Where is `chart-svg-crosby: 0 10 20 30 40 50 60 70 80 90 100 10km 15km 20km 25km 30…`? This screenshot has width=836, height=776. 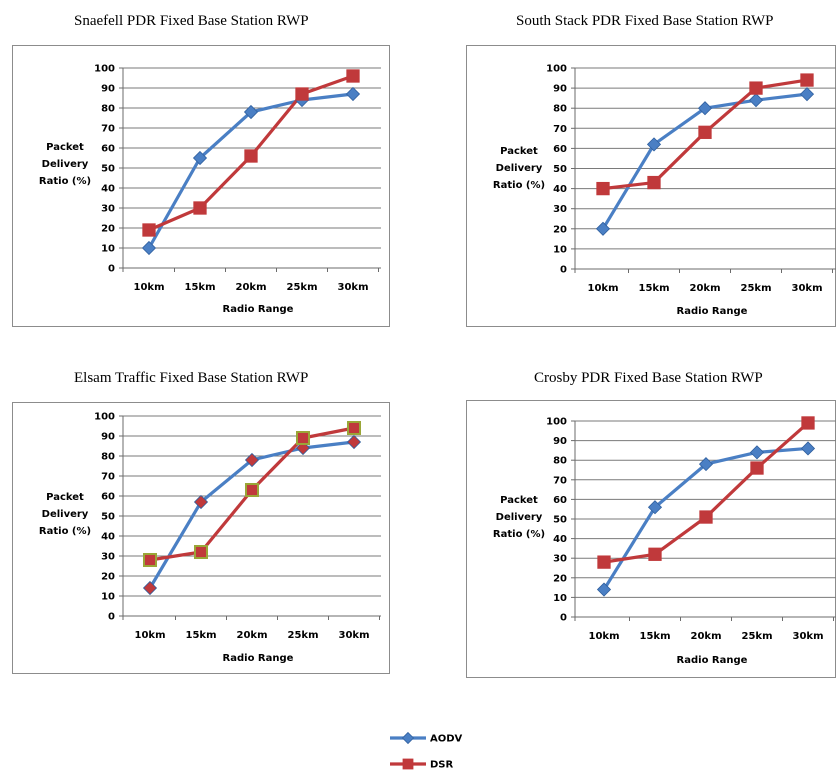
chart-svg-crosby: 0 10 20 30 40 50 60 70 80 90 100 10km 15km 20km 25km 30… is located at coordinates (664, 541).